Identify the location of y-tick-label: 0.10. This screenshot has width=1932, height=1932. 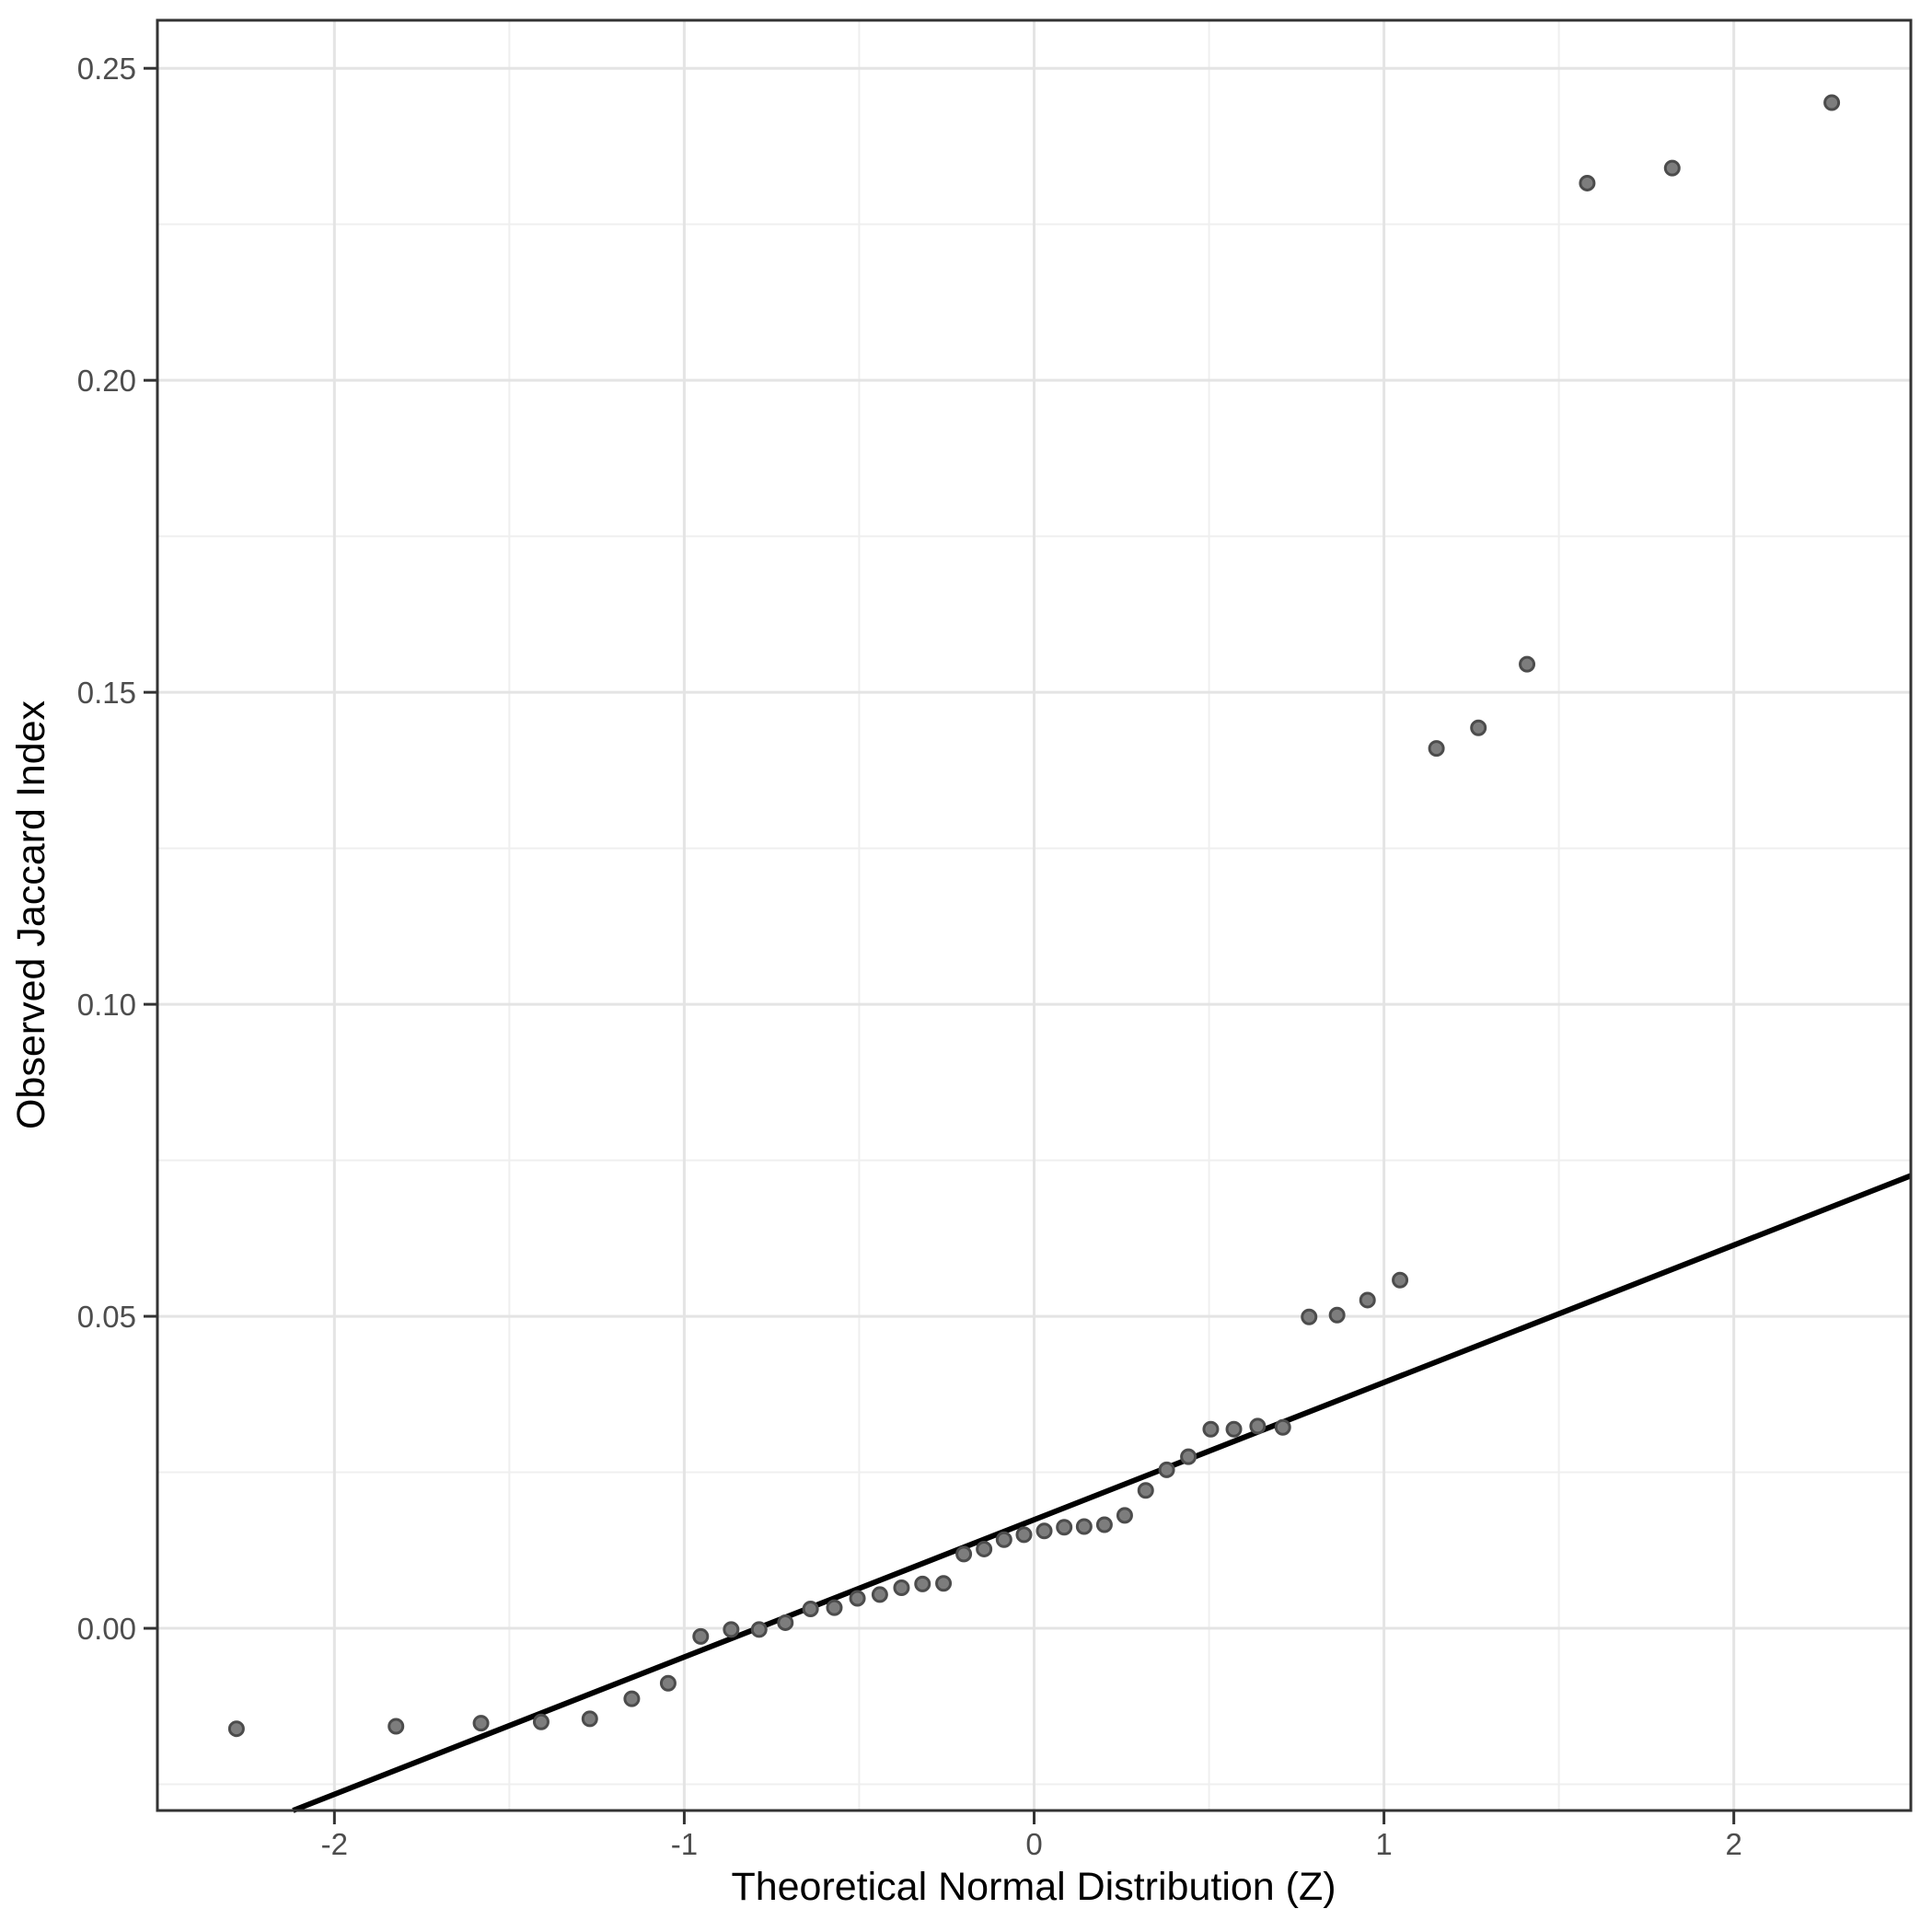
(107, 1005).